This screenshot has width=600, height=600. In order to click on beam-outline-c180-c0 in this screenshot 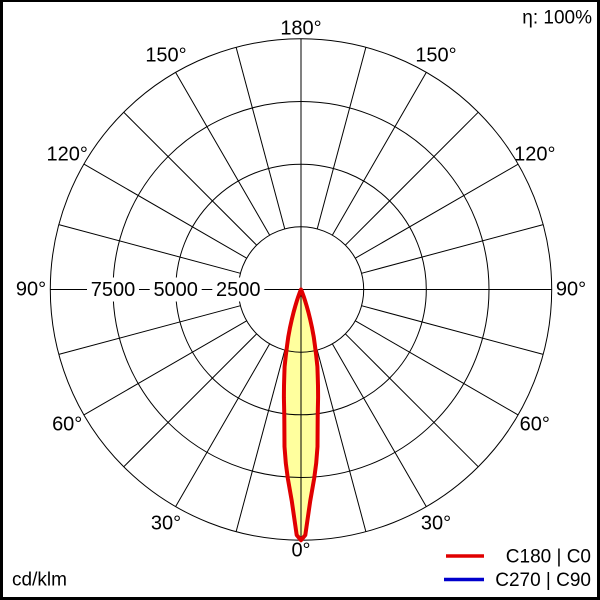, I will do `click(301, 415)`.